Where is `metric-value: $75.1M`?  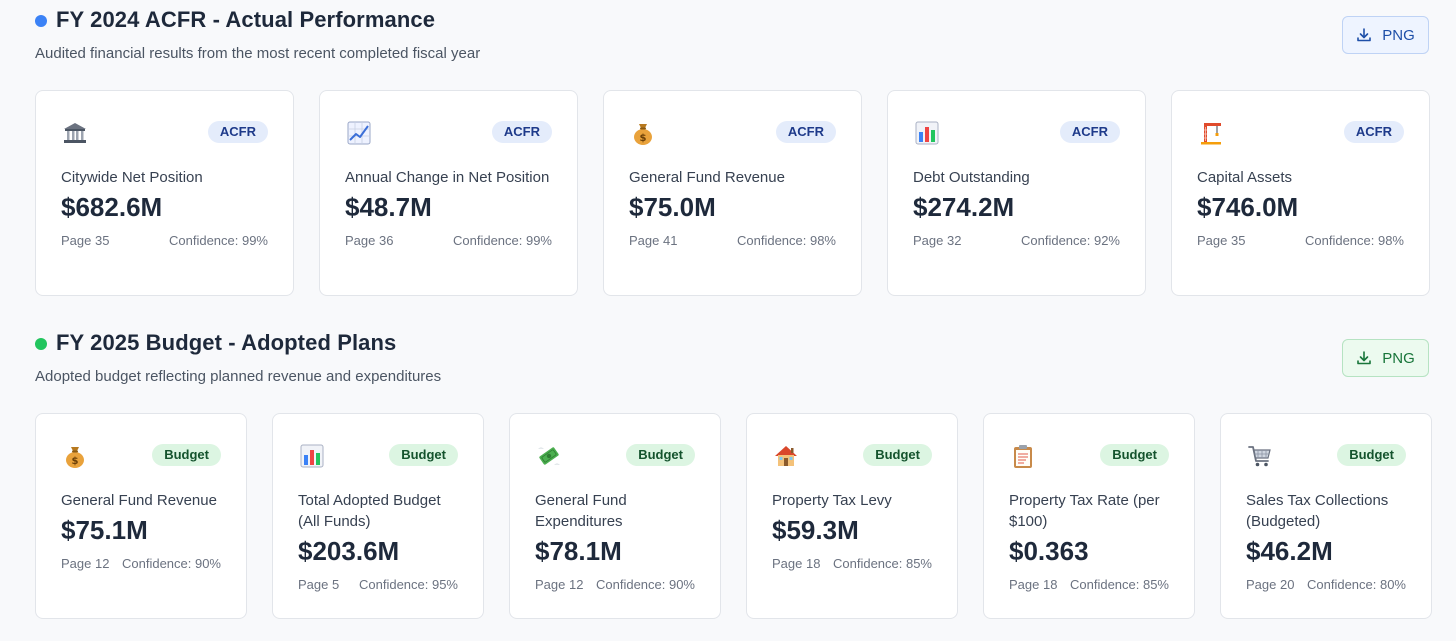 metric-value: $75.1M is located at coordinates (104, 530).